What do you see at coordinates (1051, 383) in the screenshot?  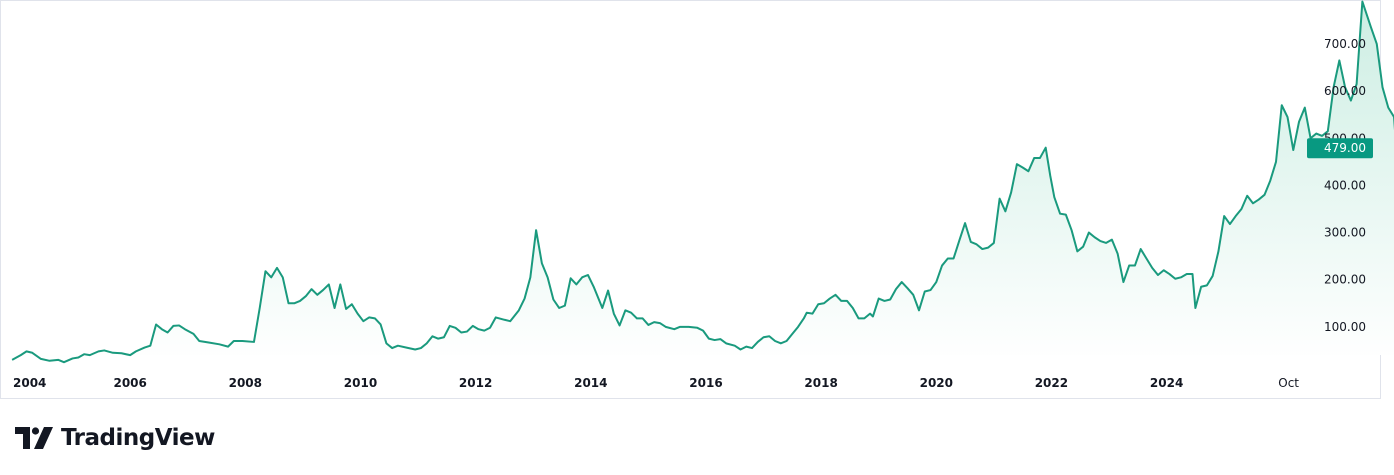 I see `x-tick-label: 2022` at bounding box center [1051, 383].